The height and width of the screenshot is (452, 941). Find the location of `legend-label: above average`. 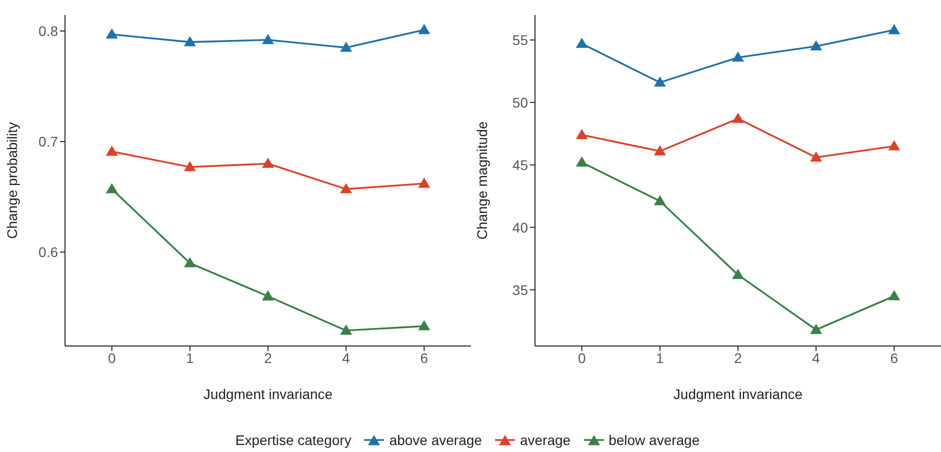

legend-label: above average is located at coordinates (435, 440).